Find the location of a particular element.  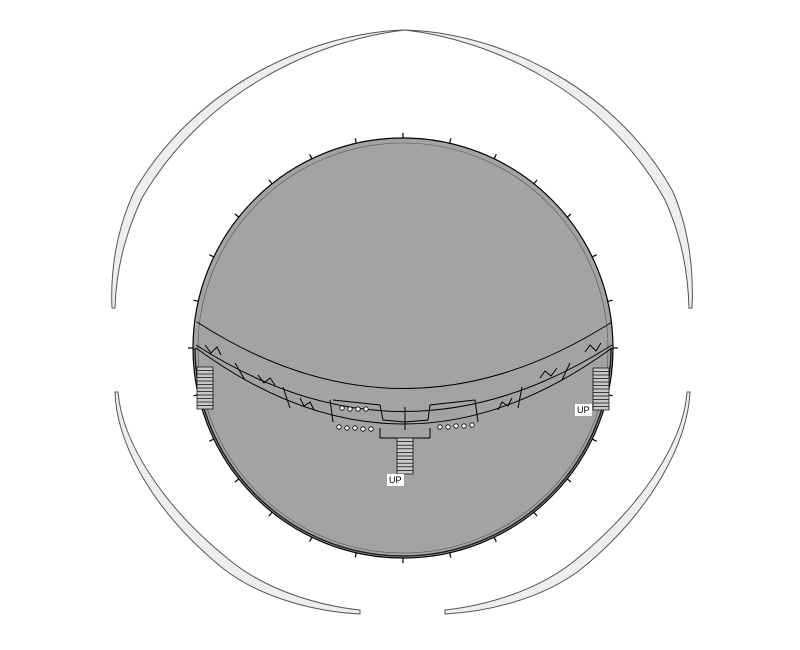

stairs is located at coordinates (403, 420).